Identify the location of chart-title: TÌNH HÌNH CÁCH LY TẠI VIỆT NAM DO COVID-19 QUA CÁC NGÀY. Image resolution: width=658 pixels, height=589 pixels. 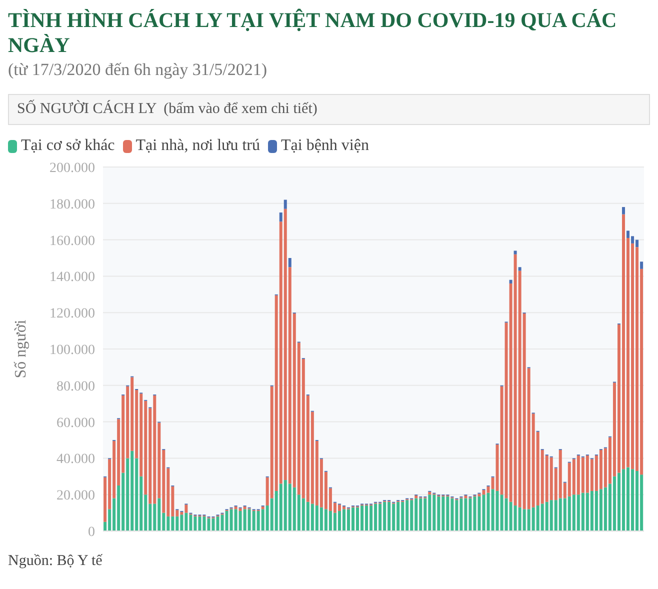
(313, 33).